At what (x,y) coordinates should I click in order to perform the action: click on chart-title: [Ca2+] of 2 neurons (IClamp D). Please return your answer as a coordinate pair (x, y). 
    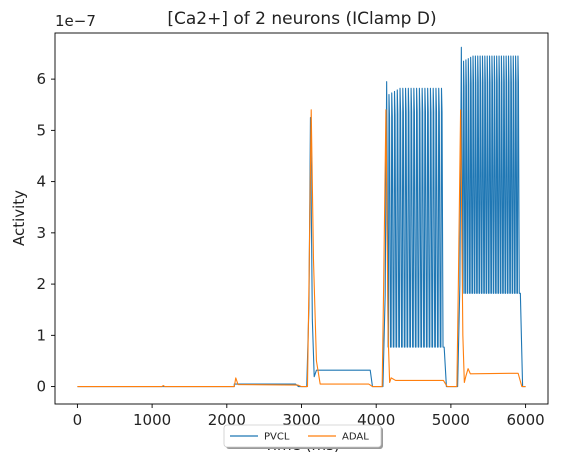
    Looking at the image, I should click on (301, 19).